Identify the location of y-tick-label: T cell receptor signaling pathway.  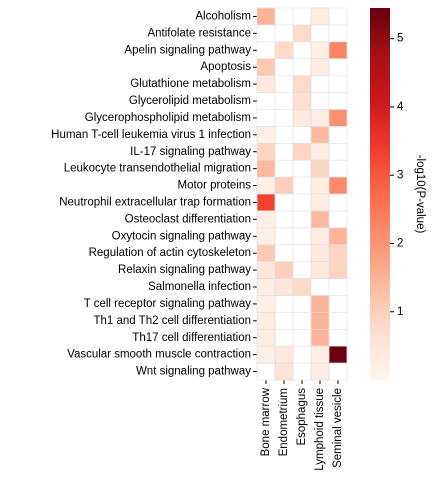
(168, 304).